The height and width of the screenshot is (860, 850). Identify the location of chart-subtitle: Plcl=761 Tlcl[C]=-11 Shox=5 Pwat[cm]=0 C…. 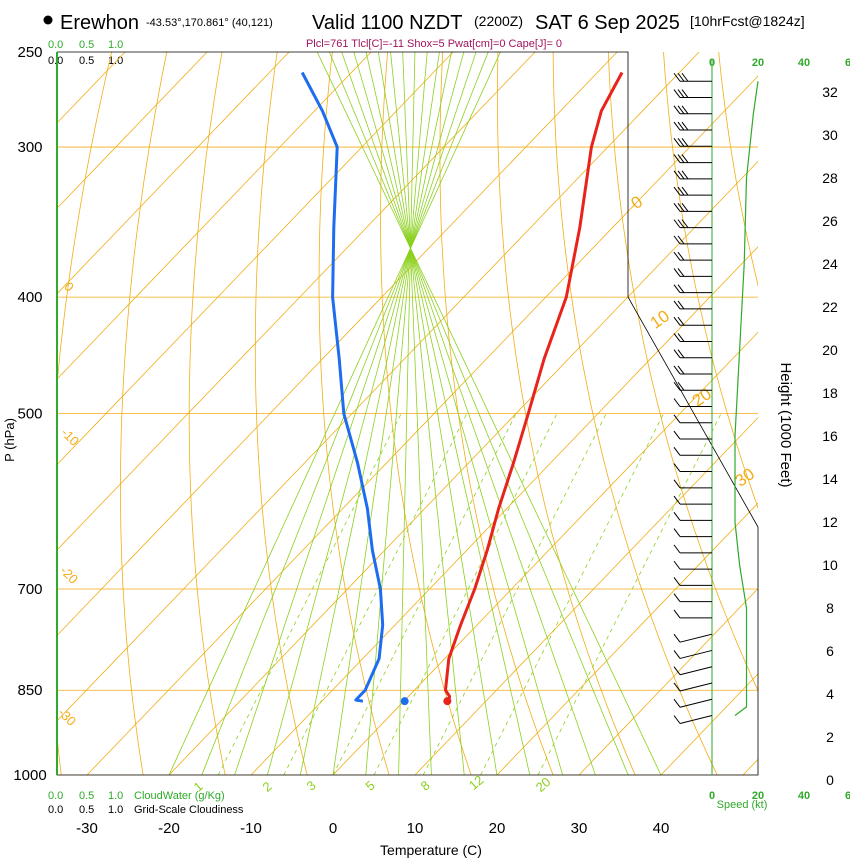
(434, 44).